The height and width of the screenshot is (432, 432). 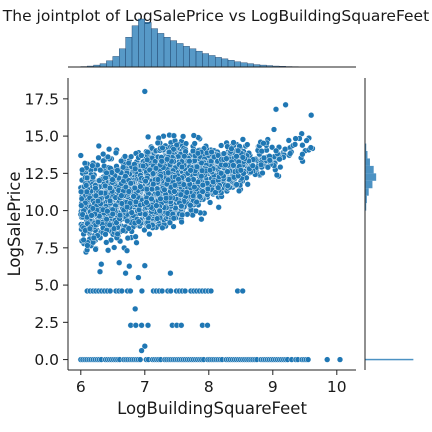 What do you see at coordinates (46, 248) in the screenshot?
I see `y-tick-label: 7.5` at bounding box center [46, 248].